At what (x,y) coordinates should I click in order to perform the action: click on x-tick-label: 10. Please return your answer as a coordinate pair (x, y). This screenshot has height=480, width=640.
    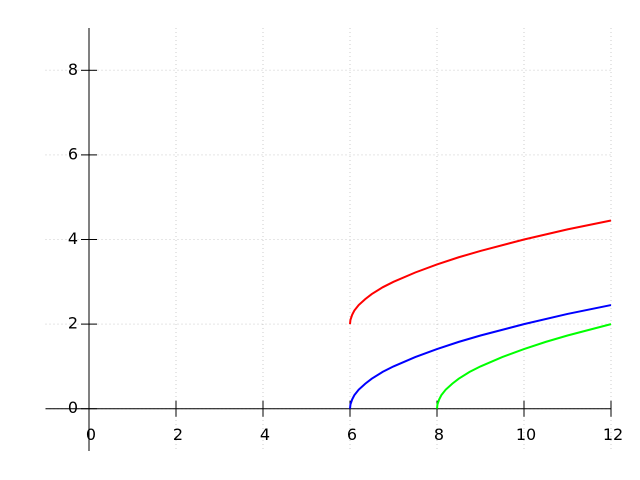
    Looking at the image, I should click on (526, 434).